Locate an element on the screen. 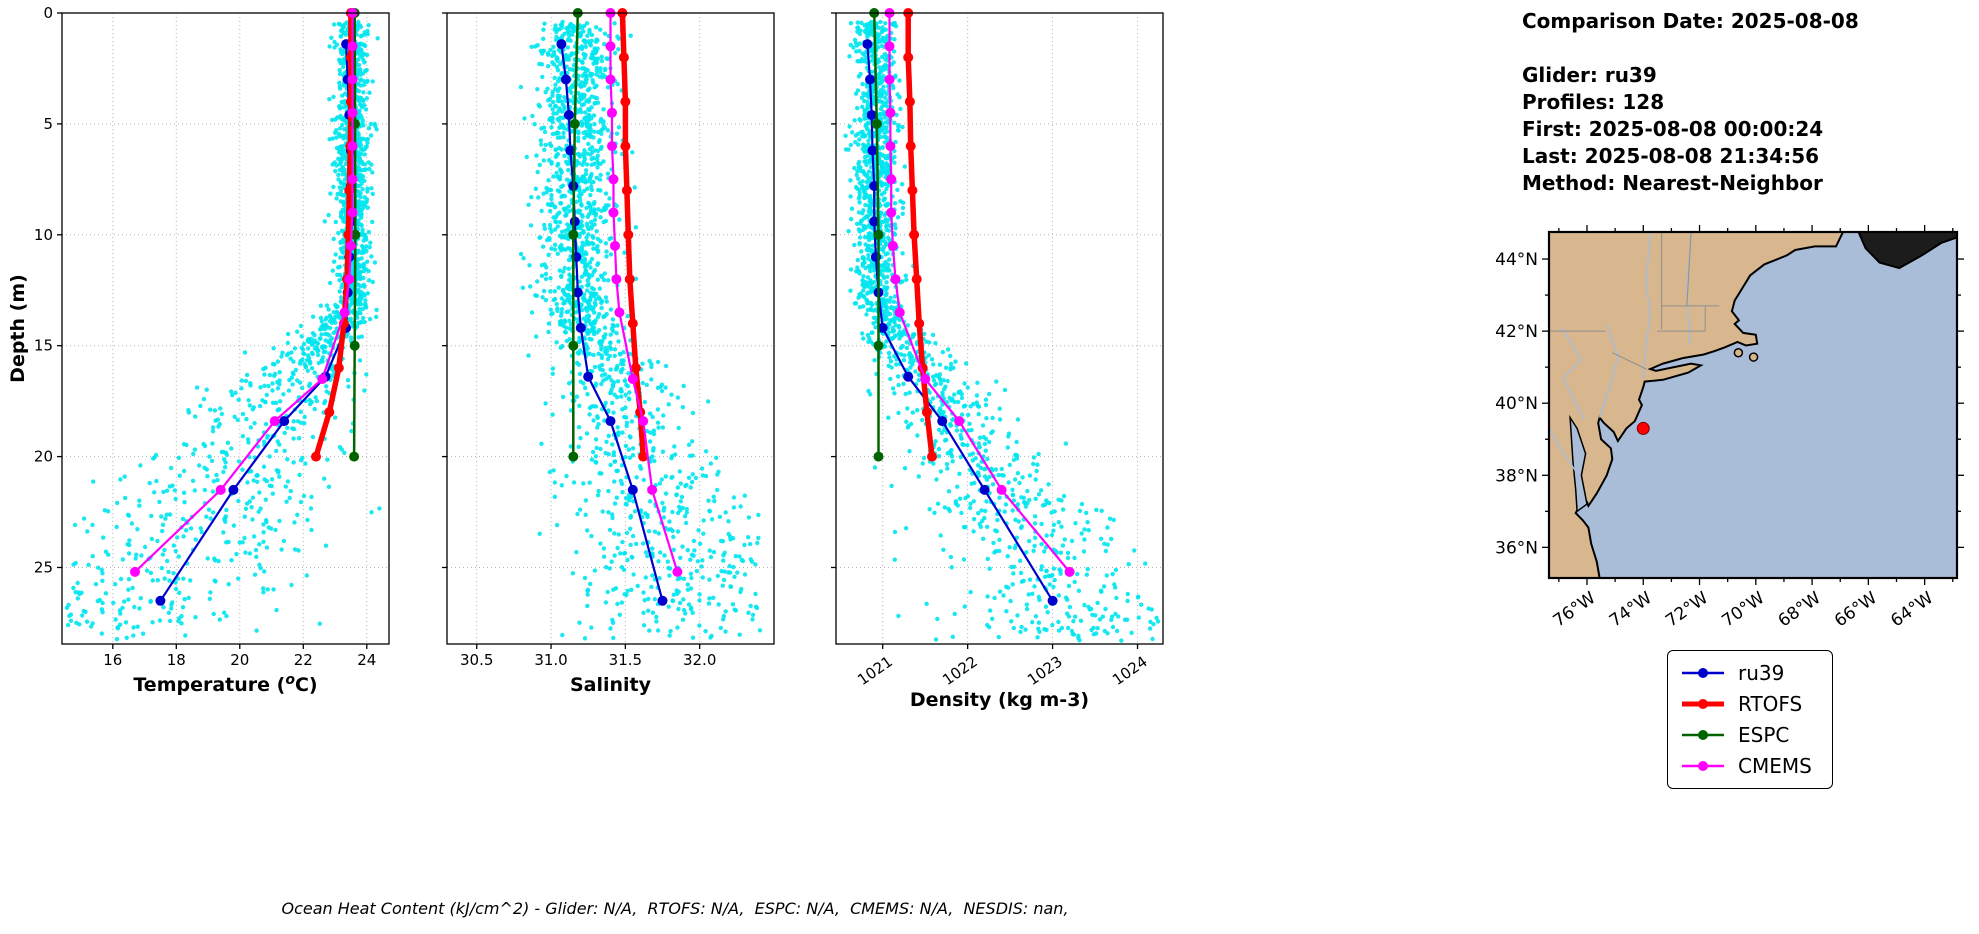 The image size is (1979, 934). CMEMS-temperature-series is located at coordinates (244, 292).